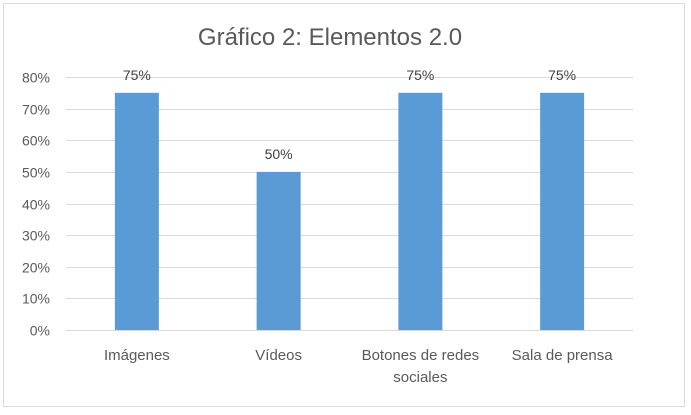 The image size is (691, 415). What do you see at coordinates (36, 141) in the screenshot?
I see `y-tick-label: 60%` at bounding box center [36, 141].